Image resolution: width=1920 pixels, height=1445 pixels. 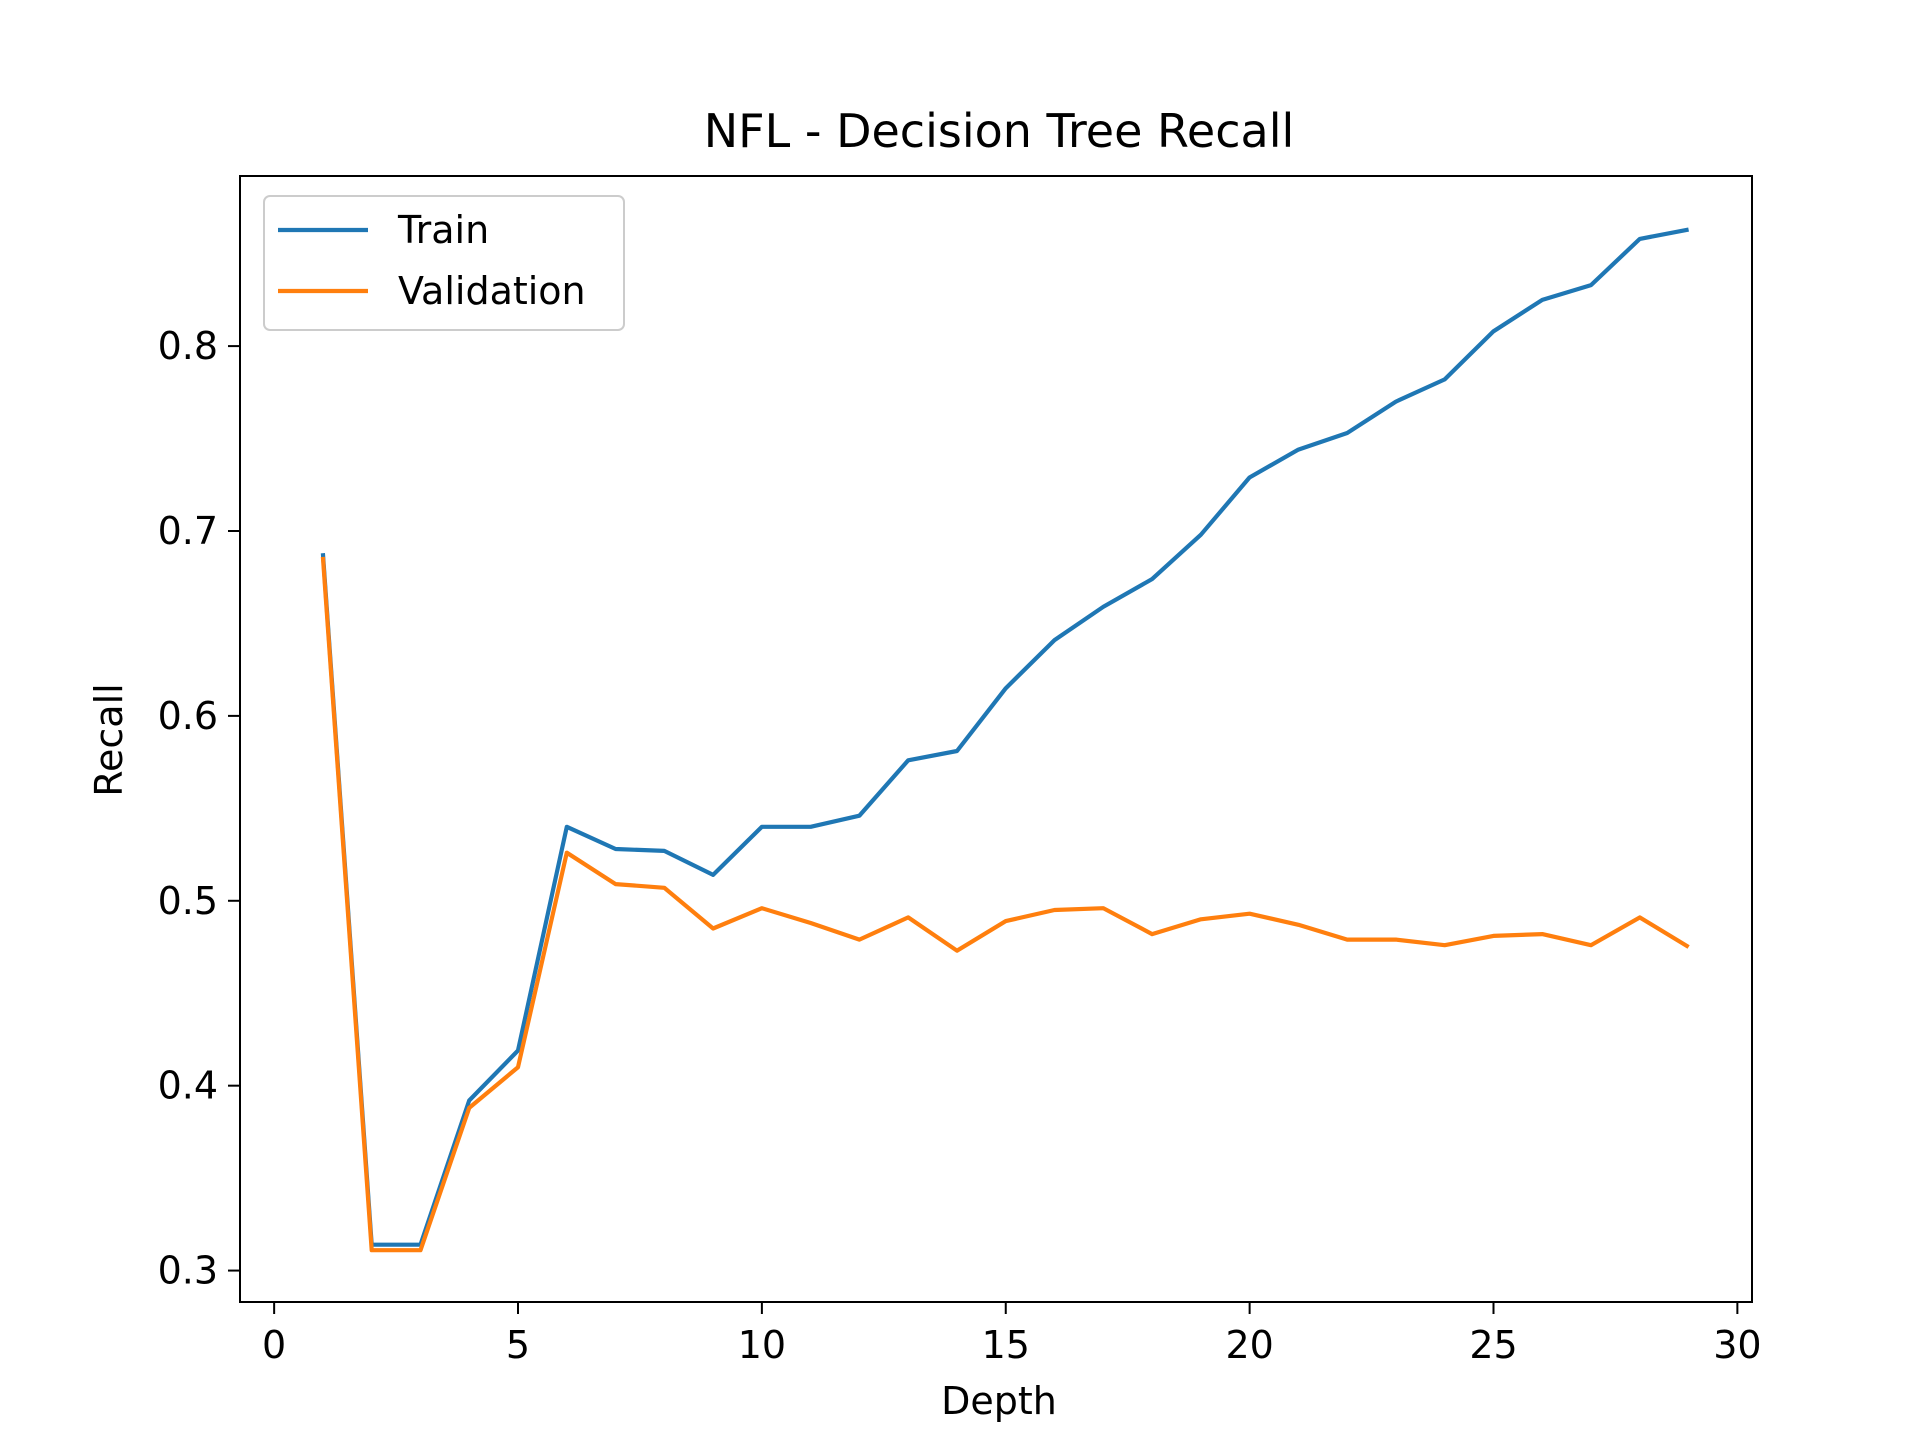 What do you see at coordinates (188, 346) in the screenshot?
I see `y-tick-label: 0.8` at bounding box center [188, 346].